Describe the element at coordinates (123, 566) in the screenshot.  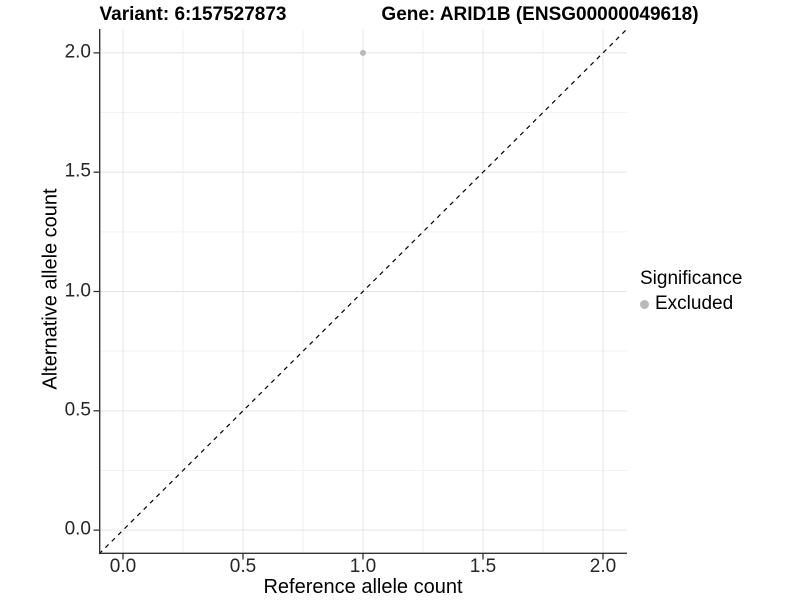
I see `x-tick-label: 0.0` at that location.